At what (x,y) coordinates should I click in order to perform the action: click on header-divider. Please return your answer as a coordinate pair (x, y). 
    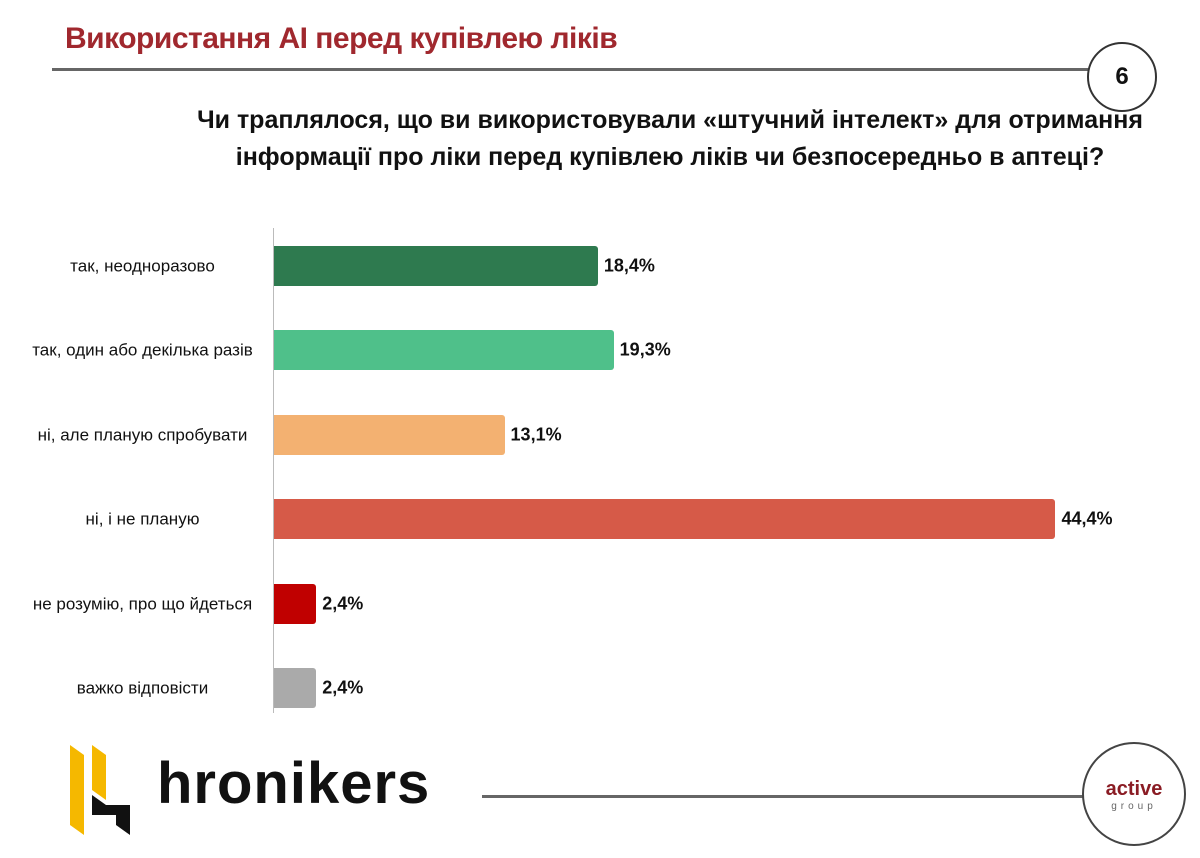
    Looking at the image, I should click on (572, 69).